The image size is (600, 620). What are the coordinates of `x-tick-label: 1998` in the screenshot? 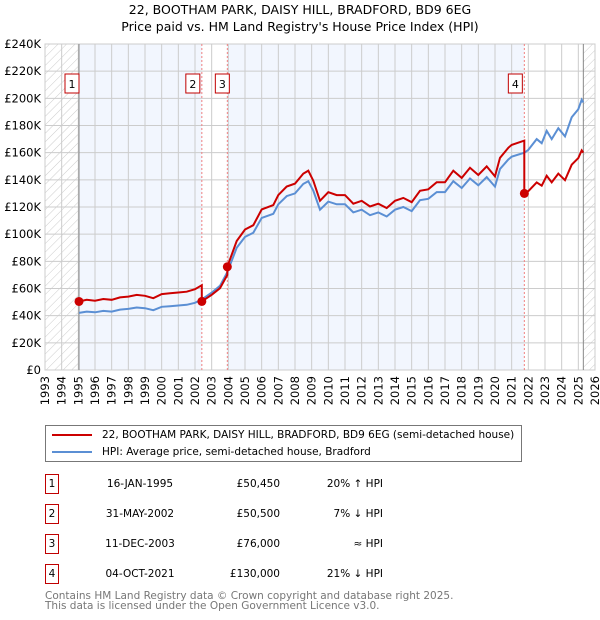 It's located at (128, 390).